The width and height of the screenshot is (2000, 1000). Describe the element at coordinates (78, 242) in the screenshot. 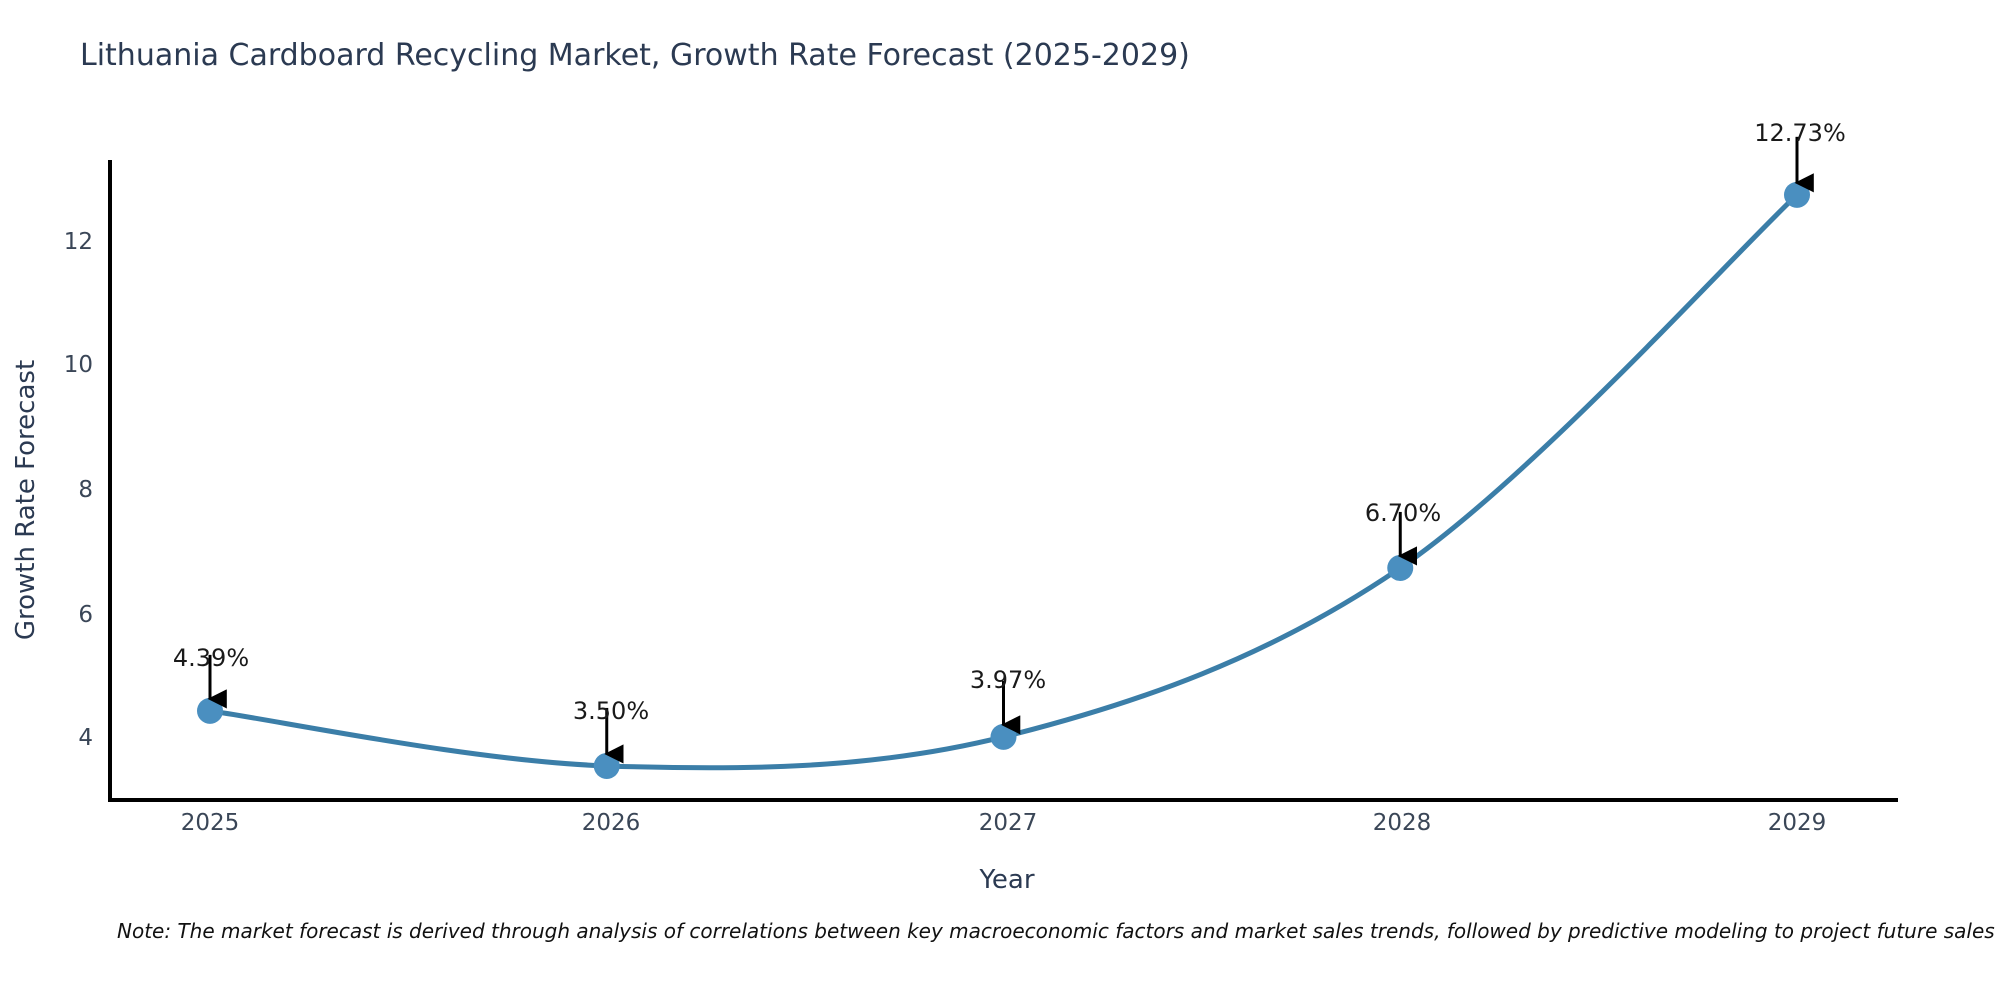

I see `y-tick-label: 12` at that location.